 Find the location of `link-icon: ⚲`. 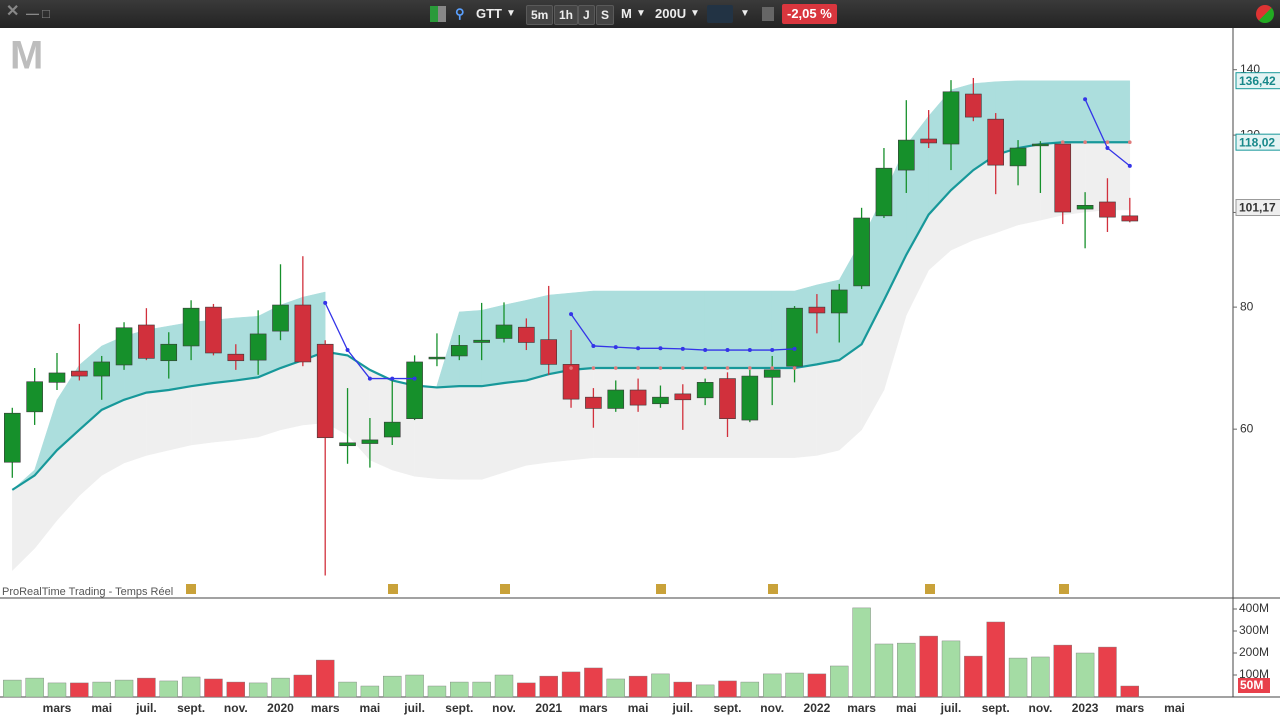

link-icon: ⚲ is located at coordinates (460, 13).